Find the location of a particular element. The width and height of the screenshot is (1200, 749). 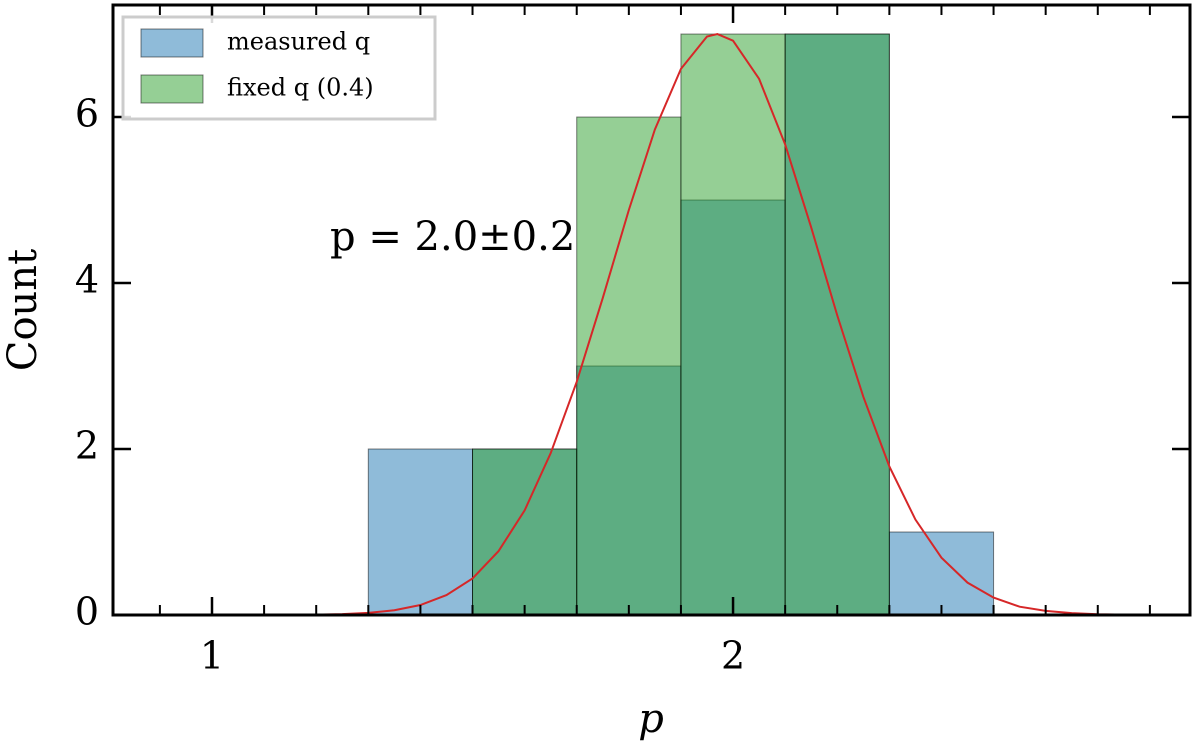

annotation: p = 2.0±0.2 is located at coordinates (452, 237).